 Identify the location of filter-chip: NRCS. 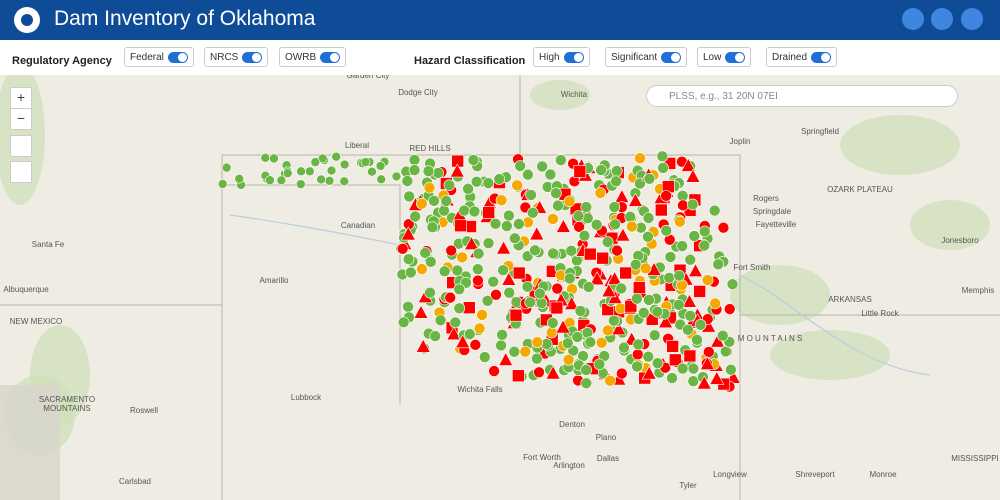
(236, 57).